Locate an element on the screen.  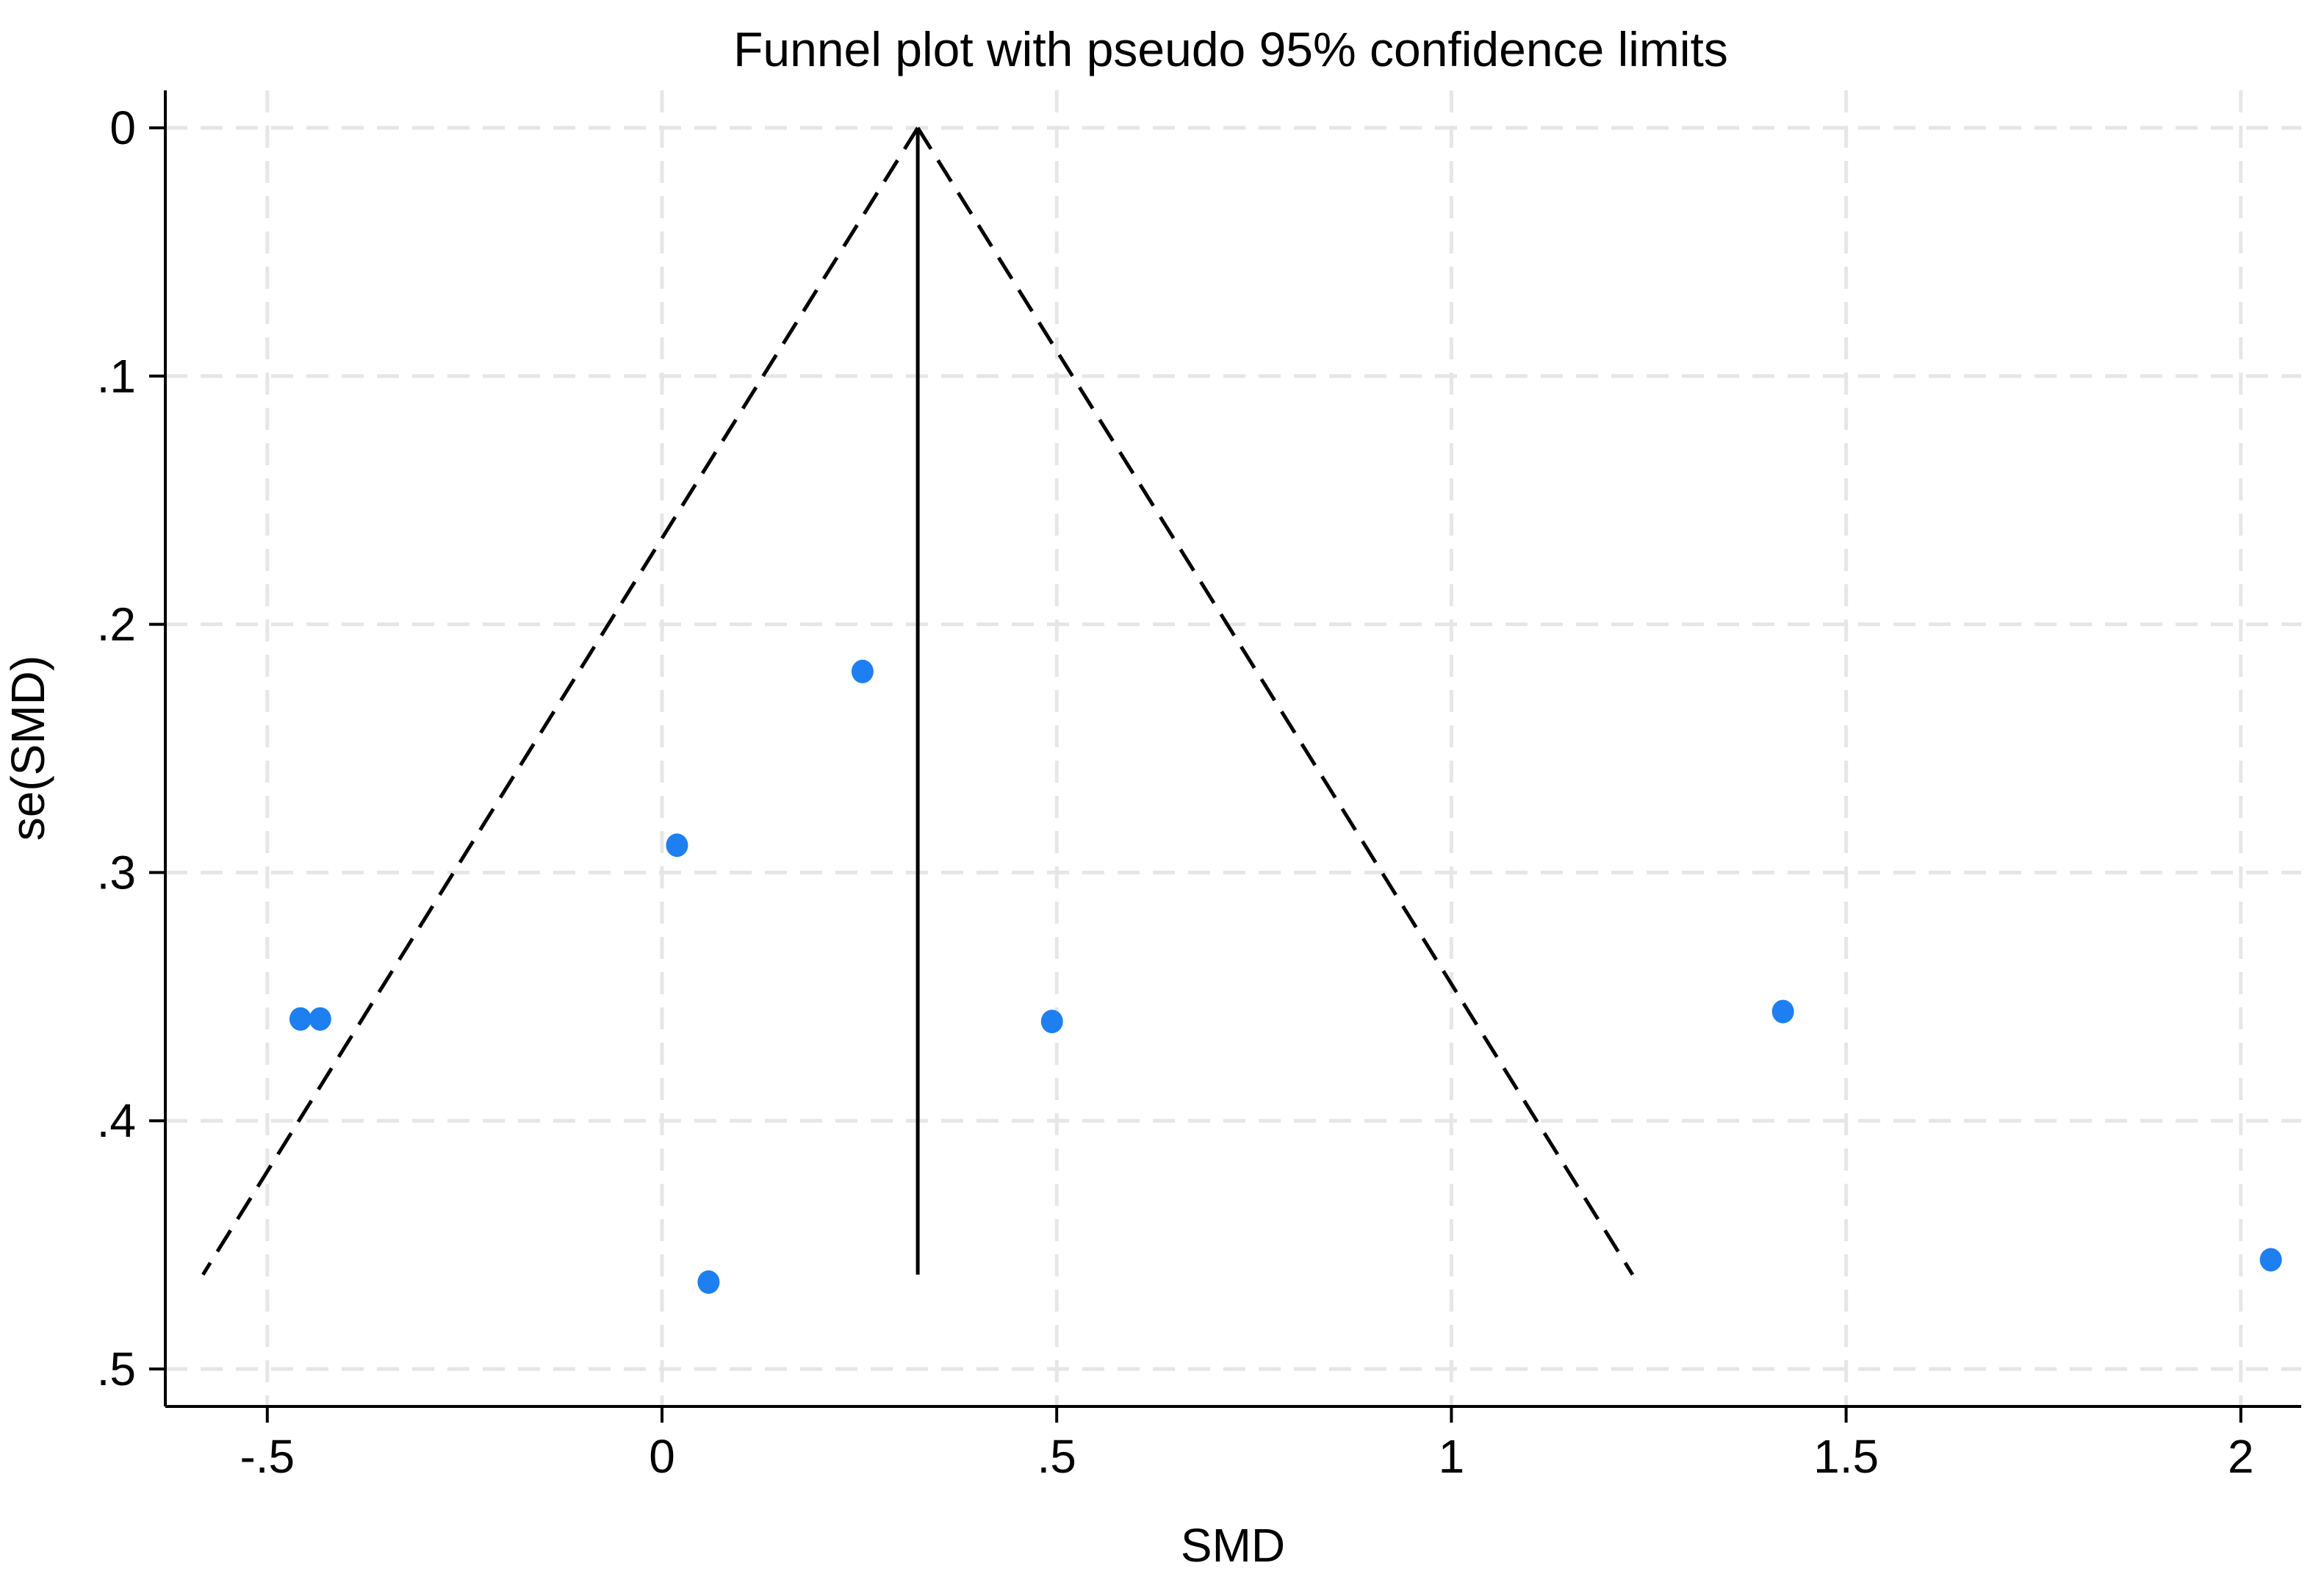
y-tick-label: .2 is located at coordinates (116, 625).